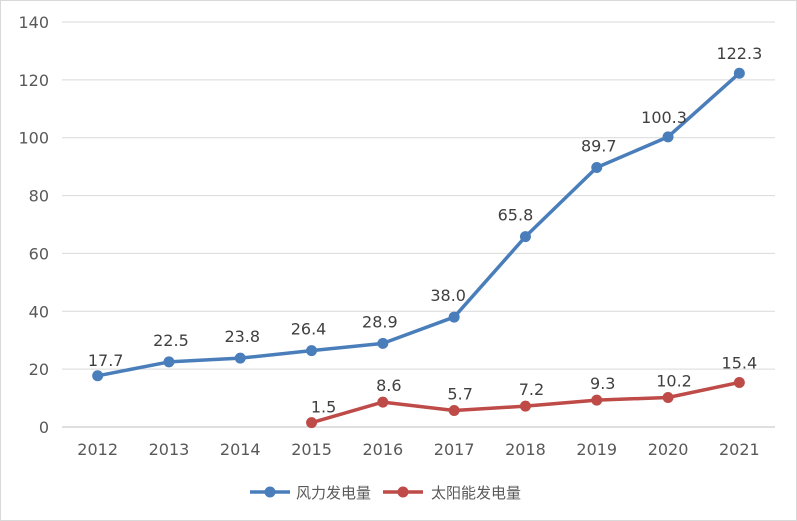 This screenshot has height=521, width=797. What do you see at coordinates (602, 383) in the screenshot?
I see `data-label: 9.3` at bounding box center [602, 383].